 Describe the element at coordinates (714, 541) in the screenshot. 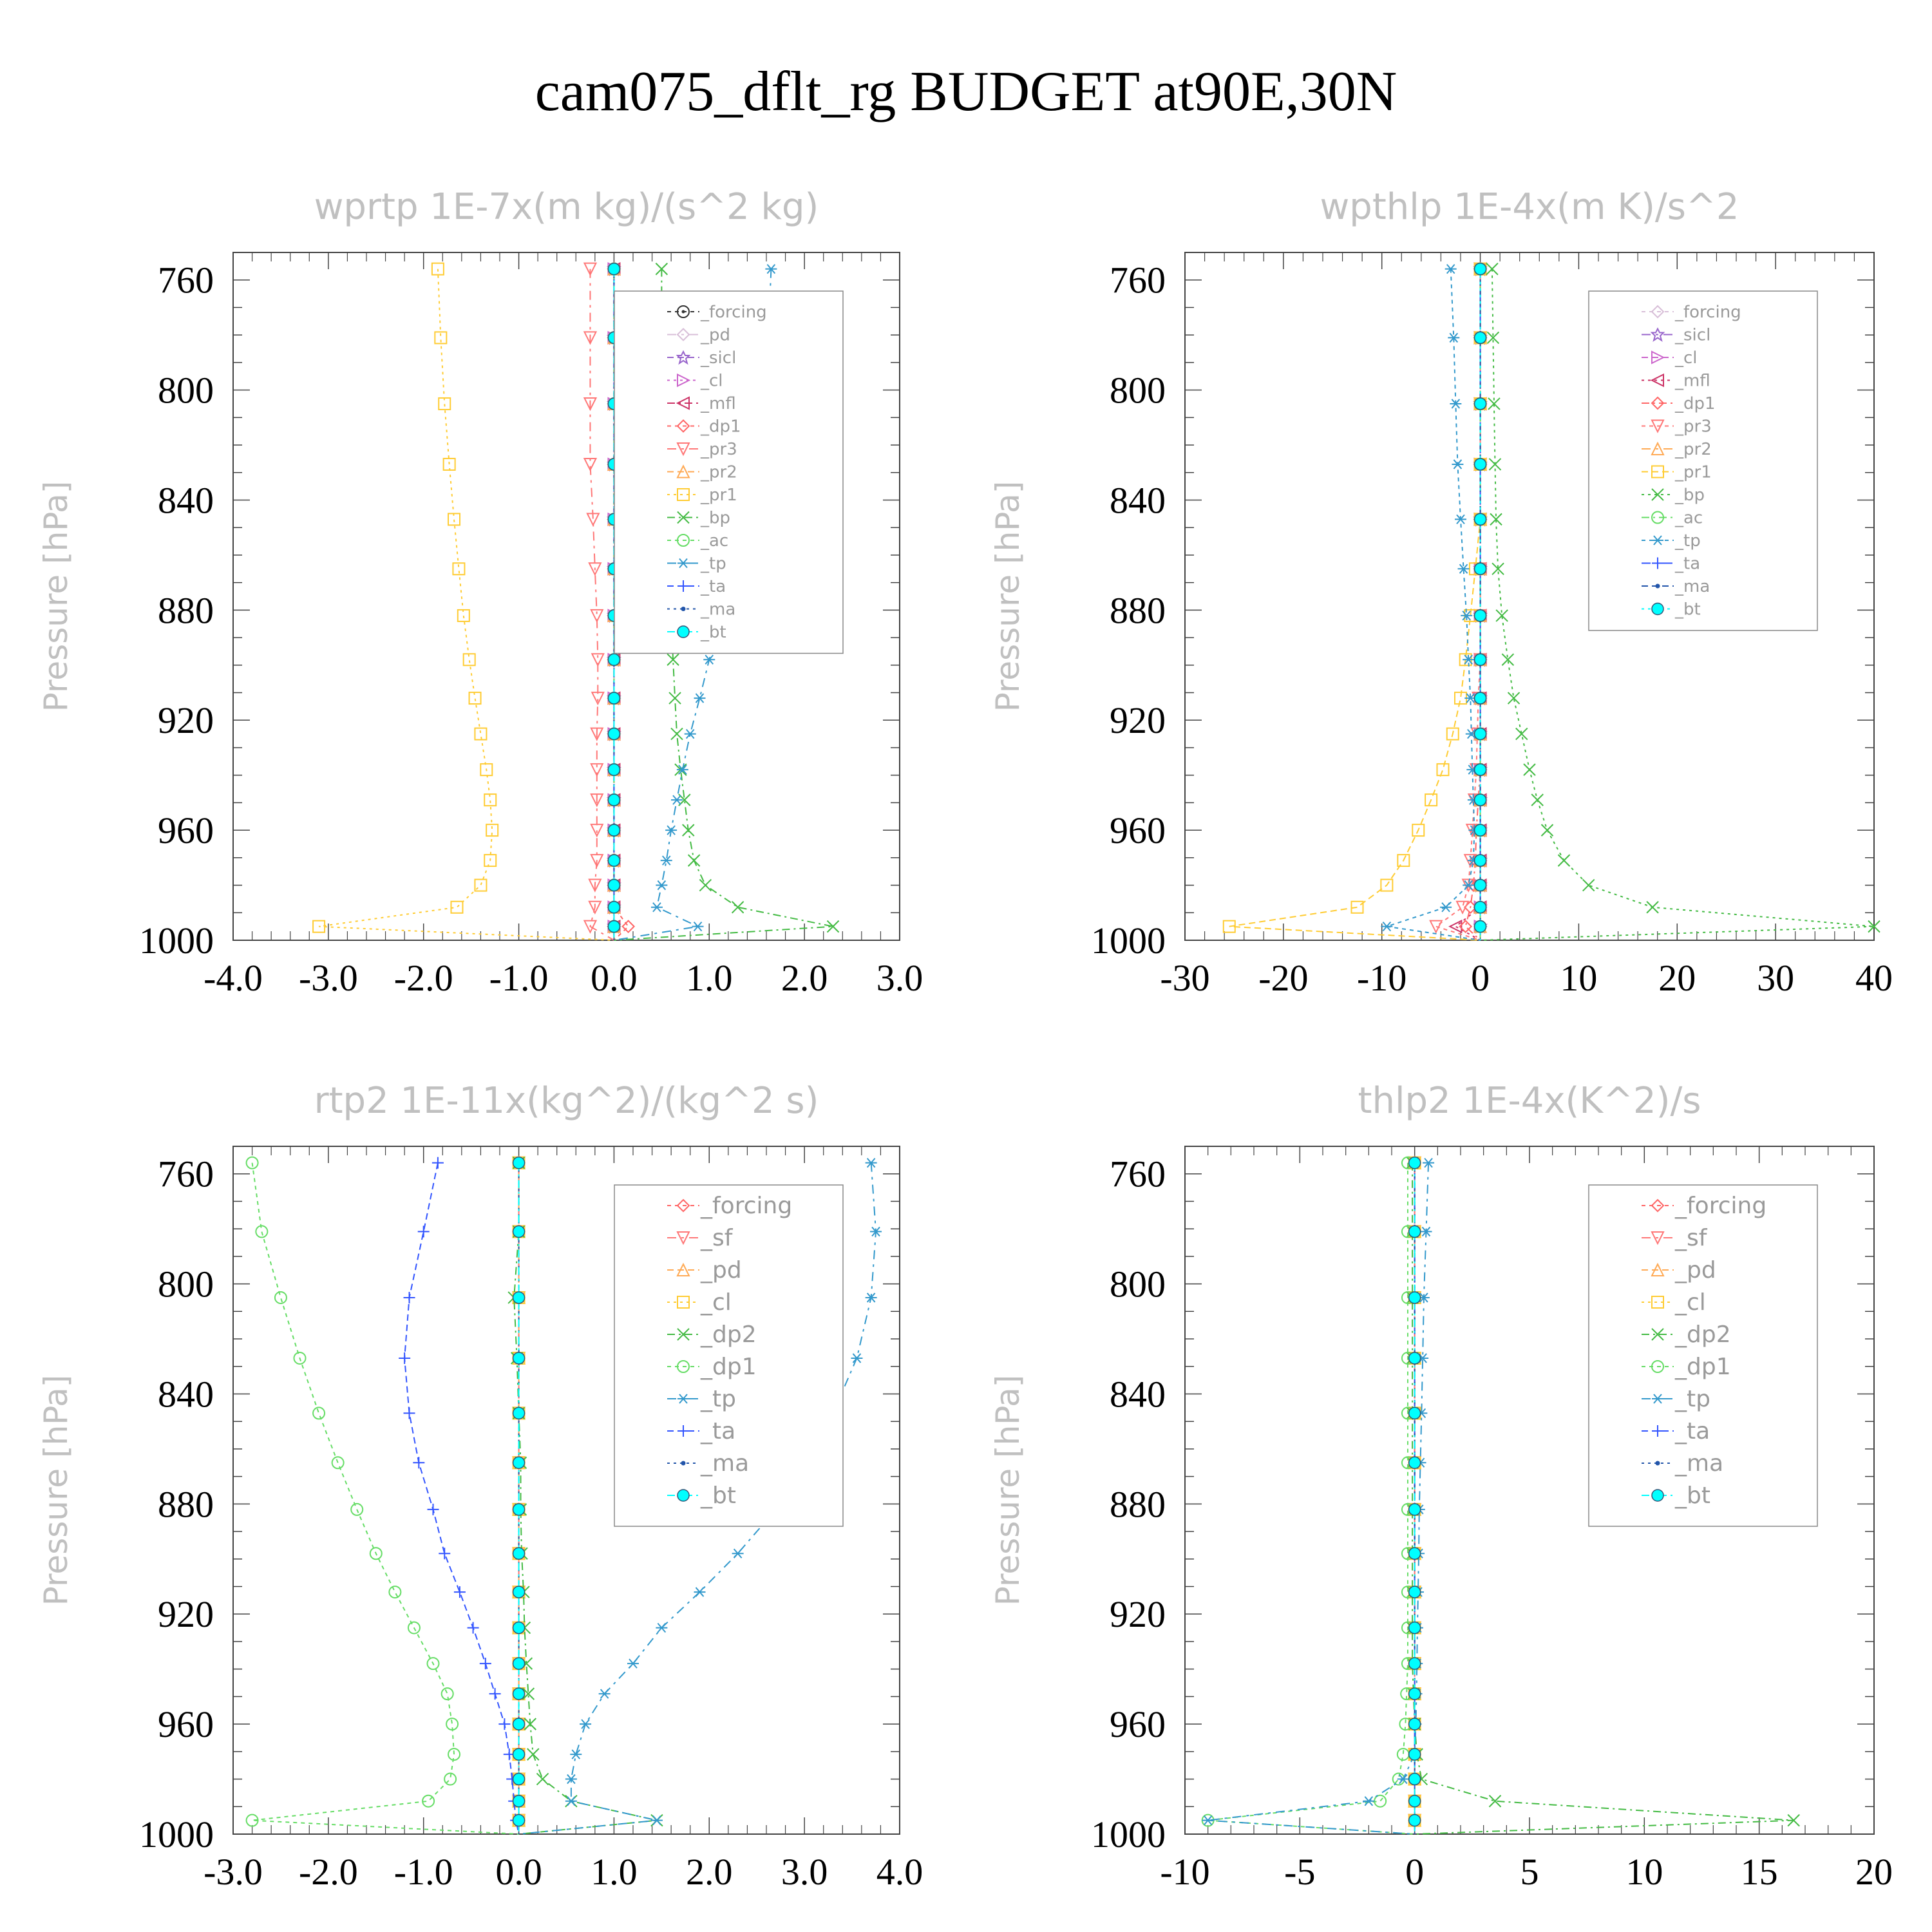

I see `legend-label: _ac` at that location.